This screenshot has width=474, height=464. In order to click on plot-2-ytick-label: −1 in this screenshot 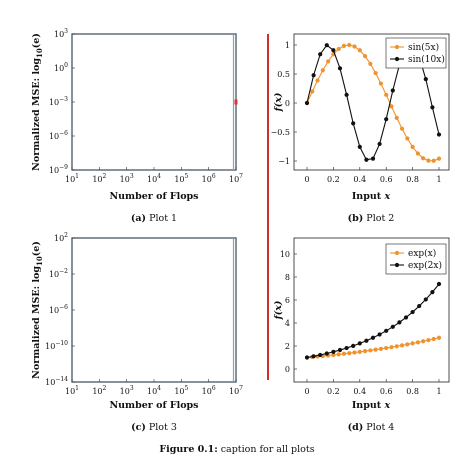, I will do `click(284, 161)`.